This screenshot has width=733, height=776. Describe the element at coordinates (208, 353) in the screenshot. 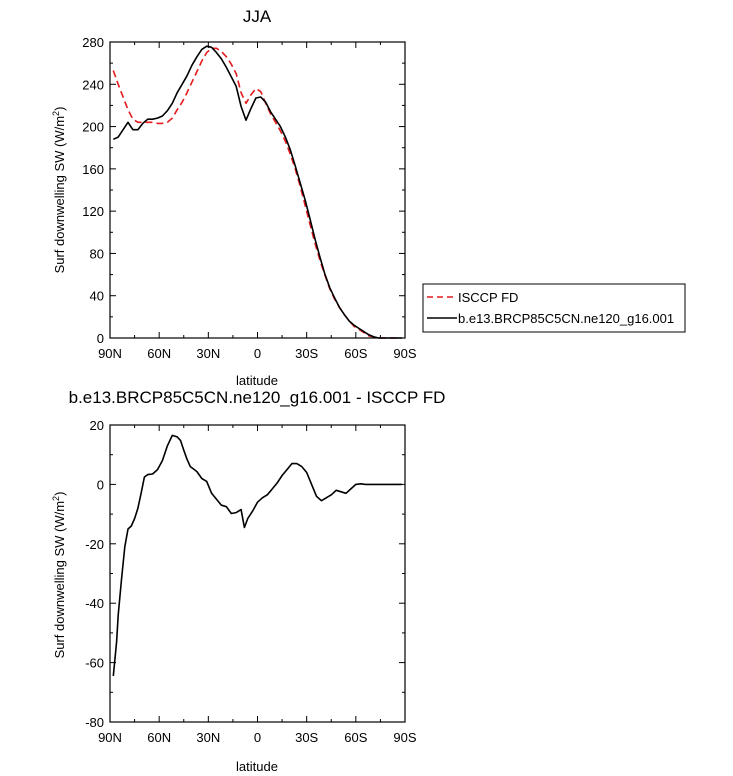

I see `top-xtick-label: 30N` at that location.